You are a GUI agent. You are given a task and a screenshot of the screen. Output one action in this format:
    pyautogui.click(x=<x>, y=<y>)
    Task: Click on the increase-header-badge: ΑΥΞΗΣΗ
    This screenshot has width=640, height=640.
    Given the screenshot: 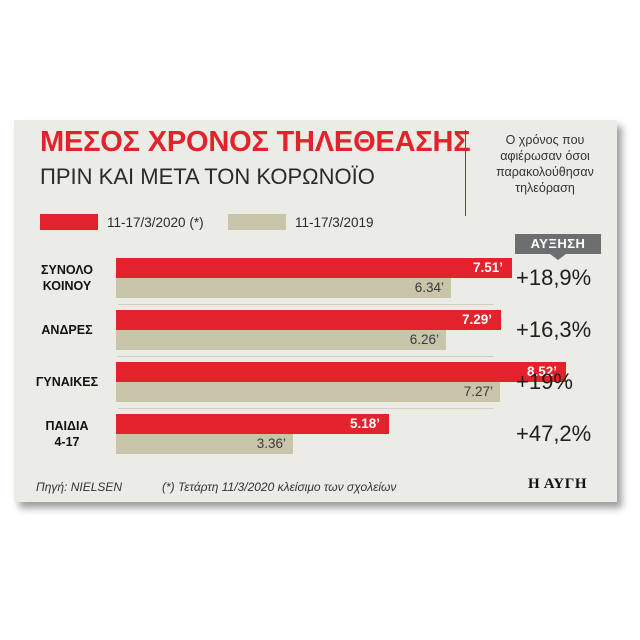 What is the action you would take?
    pyautogui.click(x=558, y=244)
    